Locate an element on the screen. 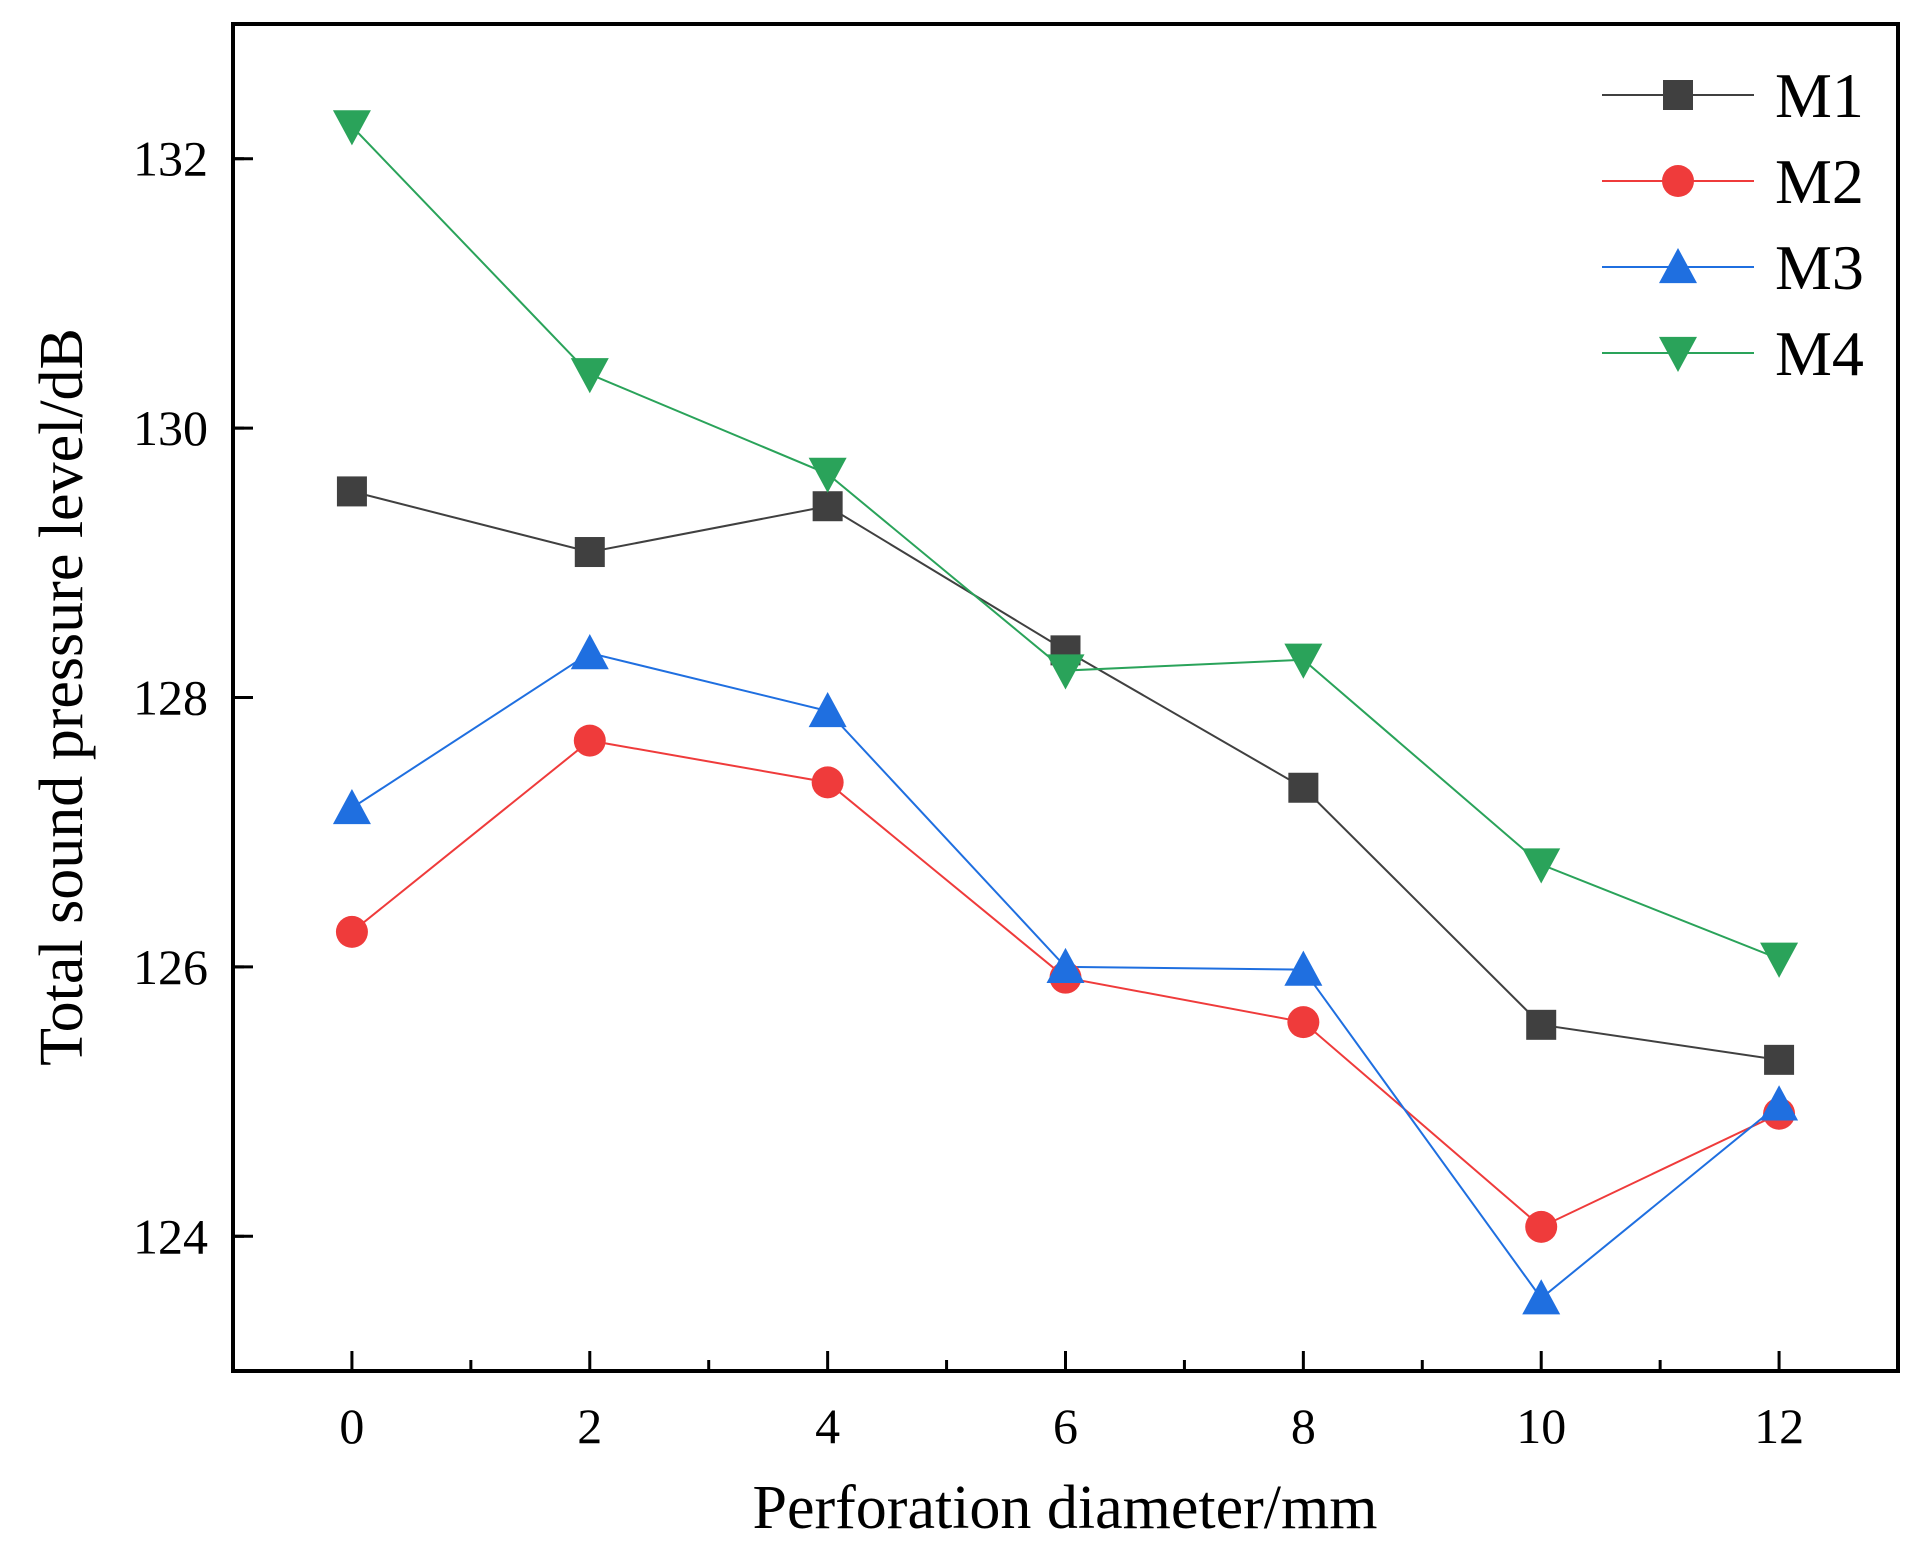 The width and height of the screenshot is (1925, 1561). legend-label-m4: M4 is located at coordinates (1819, 353).